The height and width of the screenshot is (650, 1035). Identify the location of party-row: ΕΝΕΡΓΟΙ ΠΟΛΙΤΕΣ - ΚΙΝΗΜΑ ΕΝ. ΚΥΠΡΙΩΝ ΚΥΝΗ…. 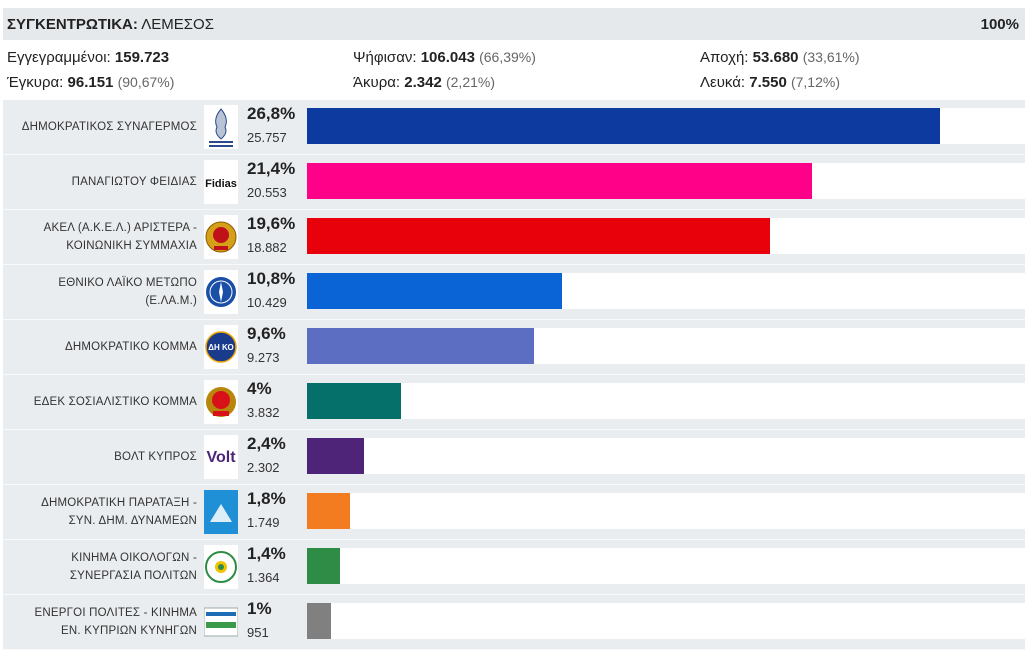
(514, 622).